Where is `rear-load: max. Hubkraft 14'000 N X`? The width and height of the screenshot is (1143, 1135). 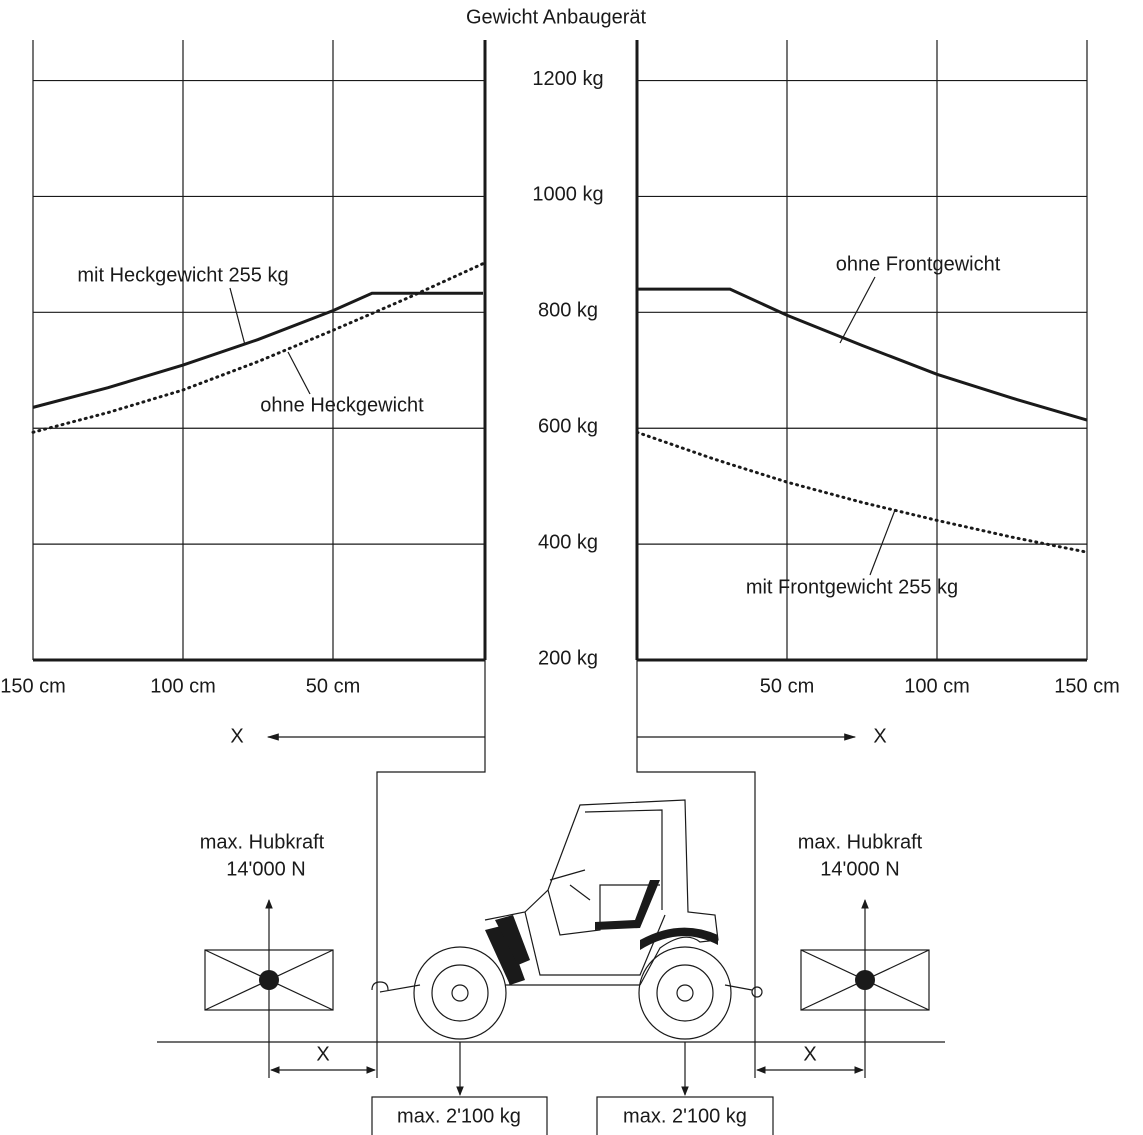 rear-load: max. Hubkraft 14'000 N X is located at coordinates (288, 954).